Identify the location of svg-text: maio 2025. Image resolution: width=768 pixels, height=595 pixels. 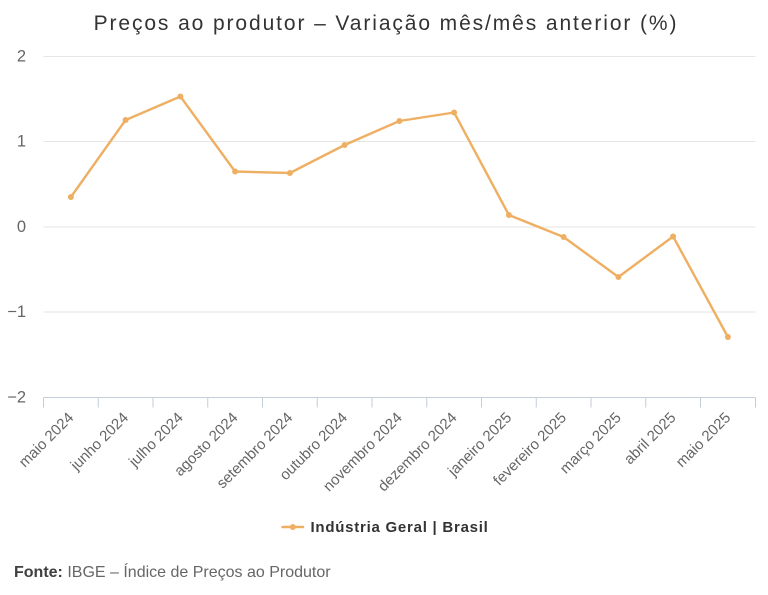
(704, 440).